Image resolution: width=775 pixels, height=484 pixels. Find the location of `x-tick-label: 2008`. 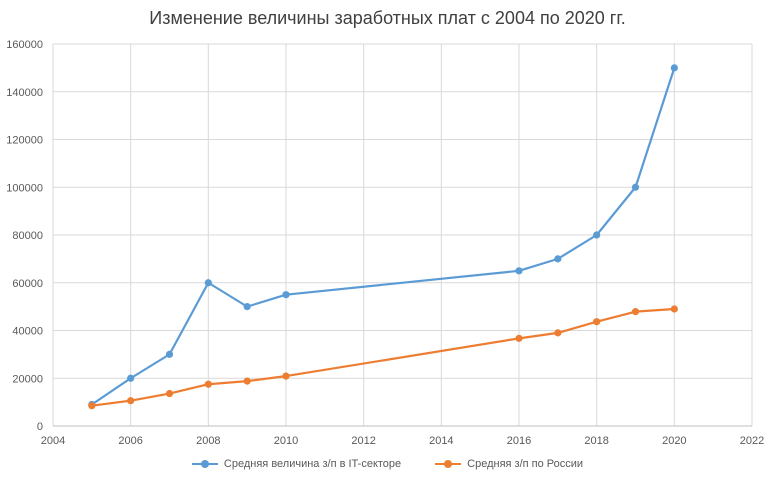

x-tick-label: 2008 is located at coordinates (208, 441).